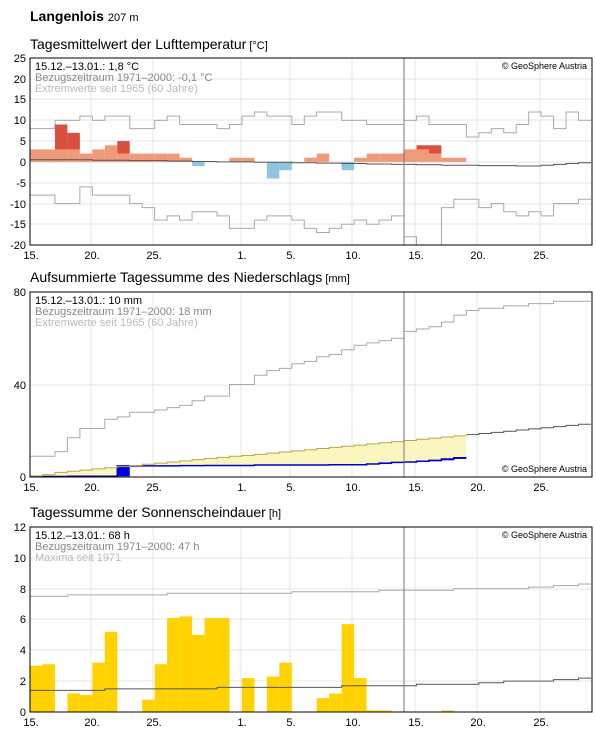 The width and height of the screenshot is (596, 729). I want to click on station-elevation: 207 m, so click(123, 18).